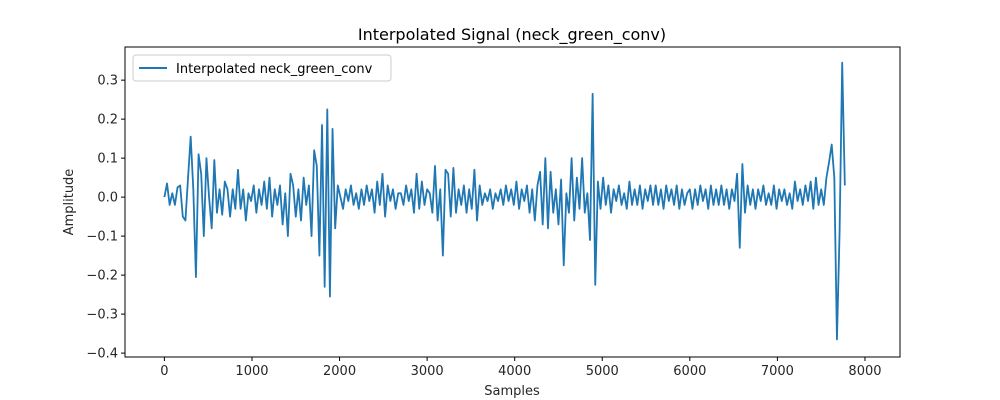 This screenshot has height=400, width=1000. I want to click on x-axis-label: Samples, so click(512, 391).